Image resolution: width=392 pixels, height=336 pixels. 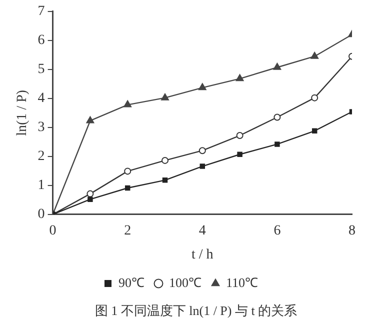 What do you see at coordinates (41, 98) in the screenshot?
I see `y-tick-label: 4` at bounding box center [41, 98].